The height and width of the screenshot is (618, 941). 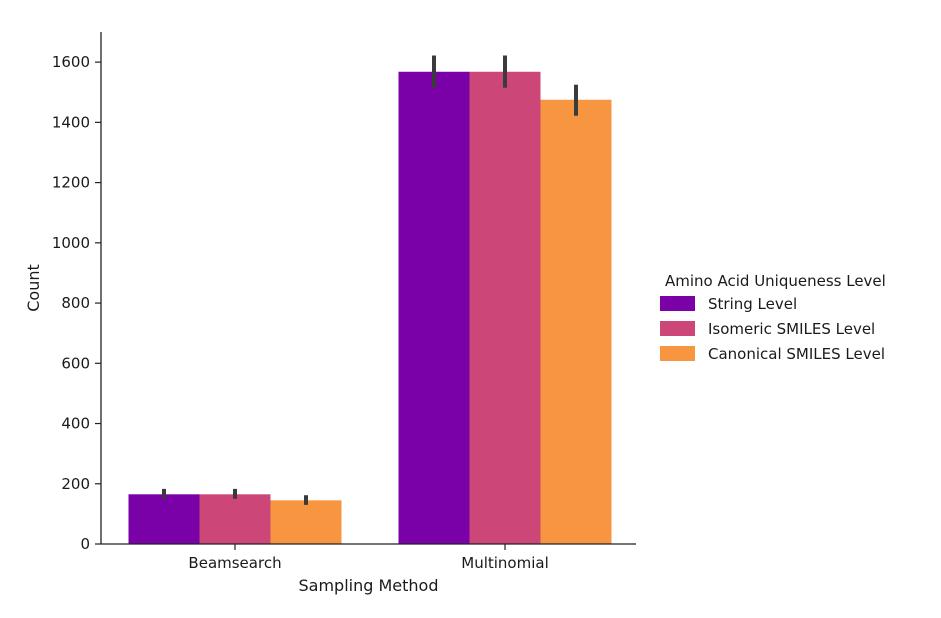 I want to click on y-tick-label: 1400, so click(x=71, y=122).